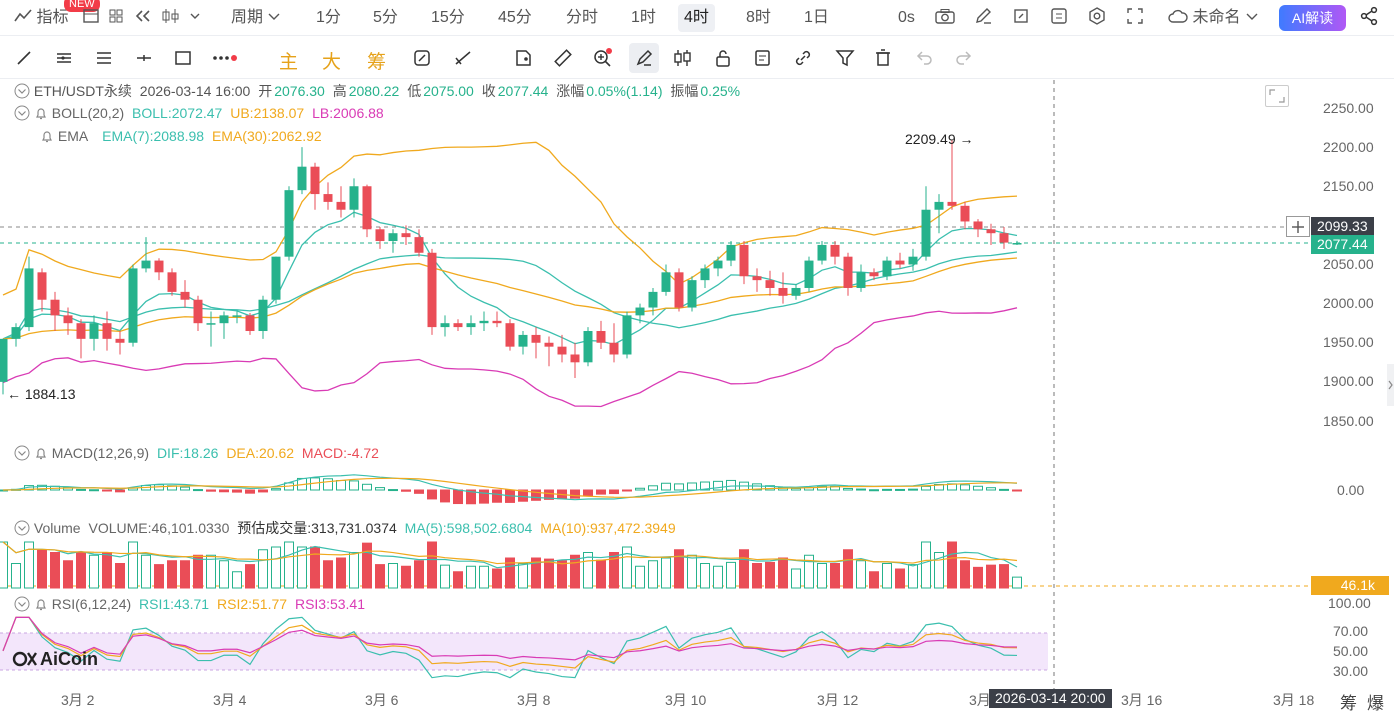 This screenshot has height=716, width=1394. Describe the element at coordinates (377, 62) in the screenshot. I see `chip-toggle: 筹` at that location.